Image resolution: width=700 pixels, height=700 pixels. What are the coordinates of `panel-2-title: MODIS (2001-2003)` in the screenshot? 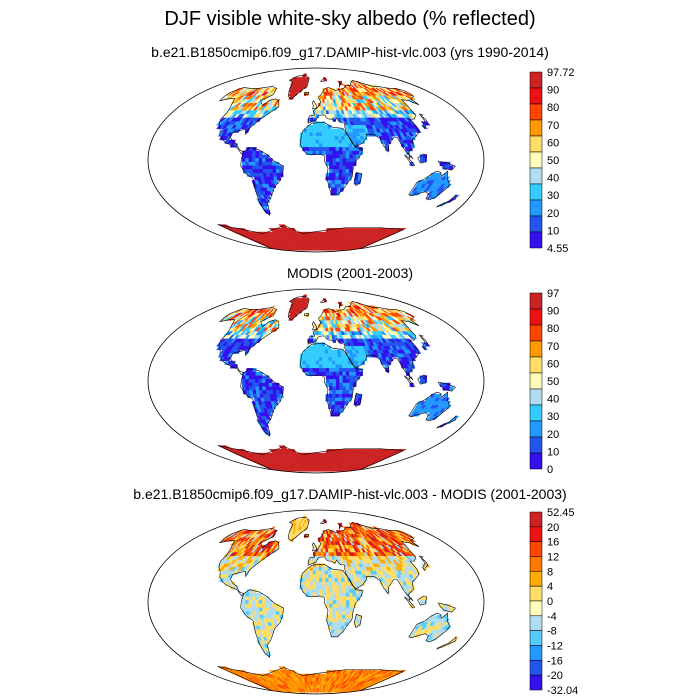 It's located at (350, 273).